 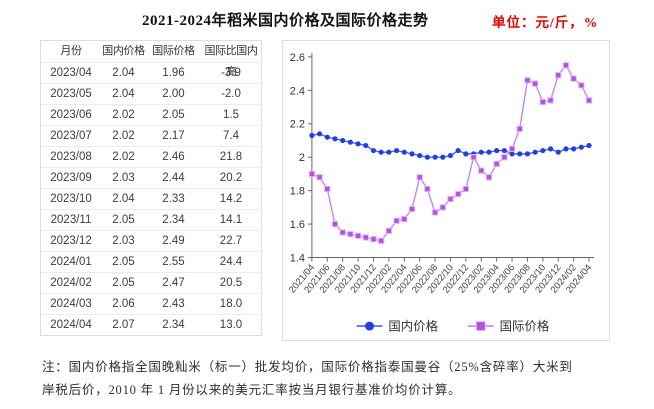 What do you see at coordinates (302, 158) in the screenshot?
I see `y-tick-label: 2` at bounding box center [302, 158].